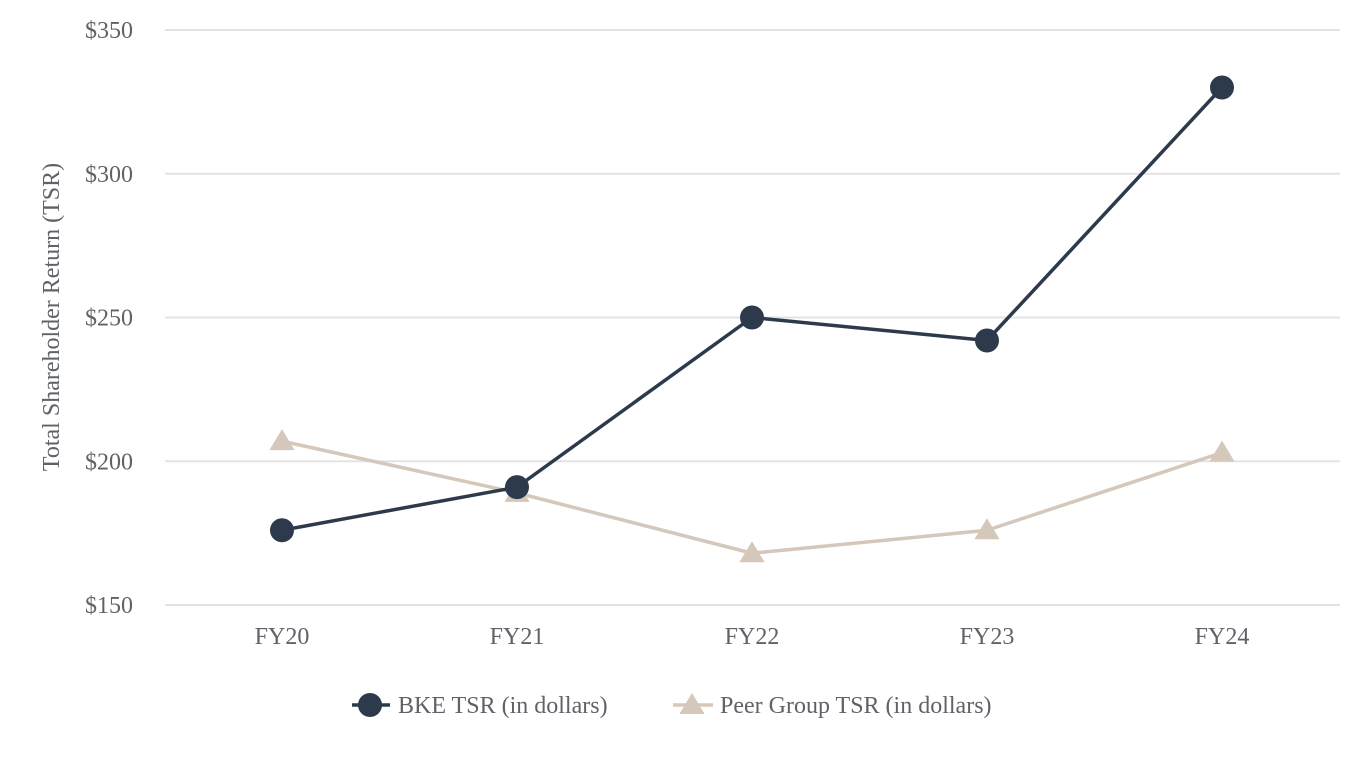 The image size is (1370, 765). I want to click on y-tick-label: $200, so click(109, 462).